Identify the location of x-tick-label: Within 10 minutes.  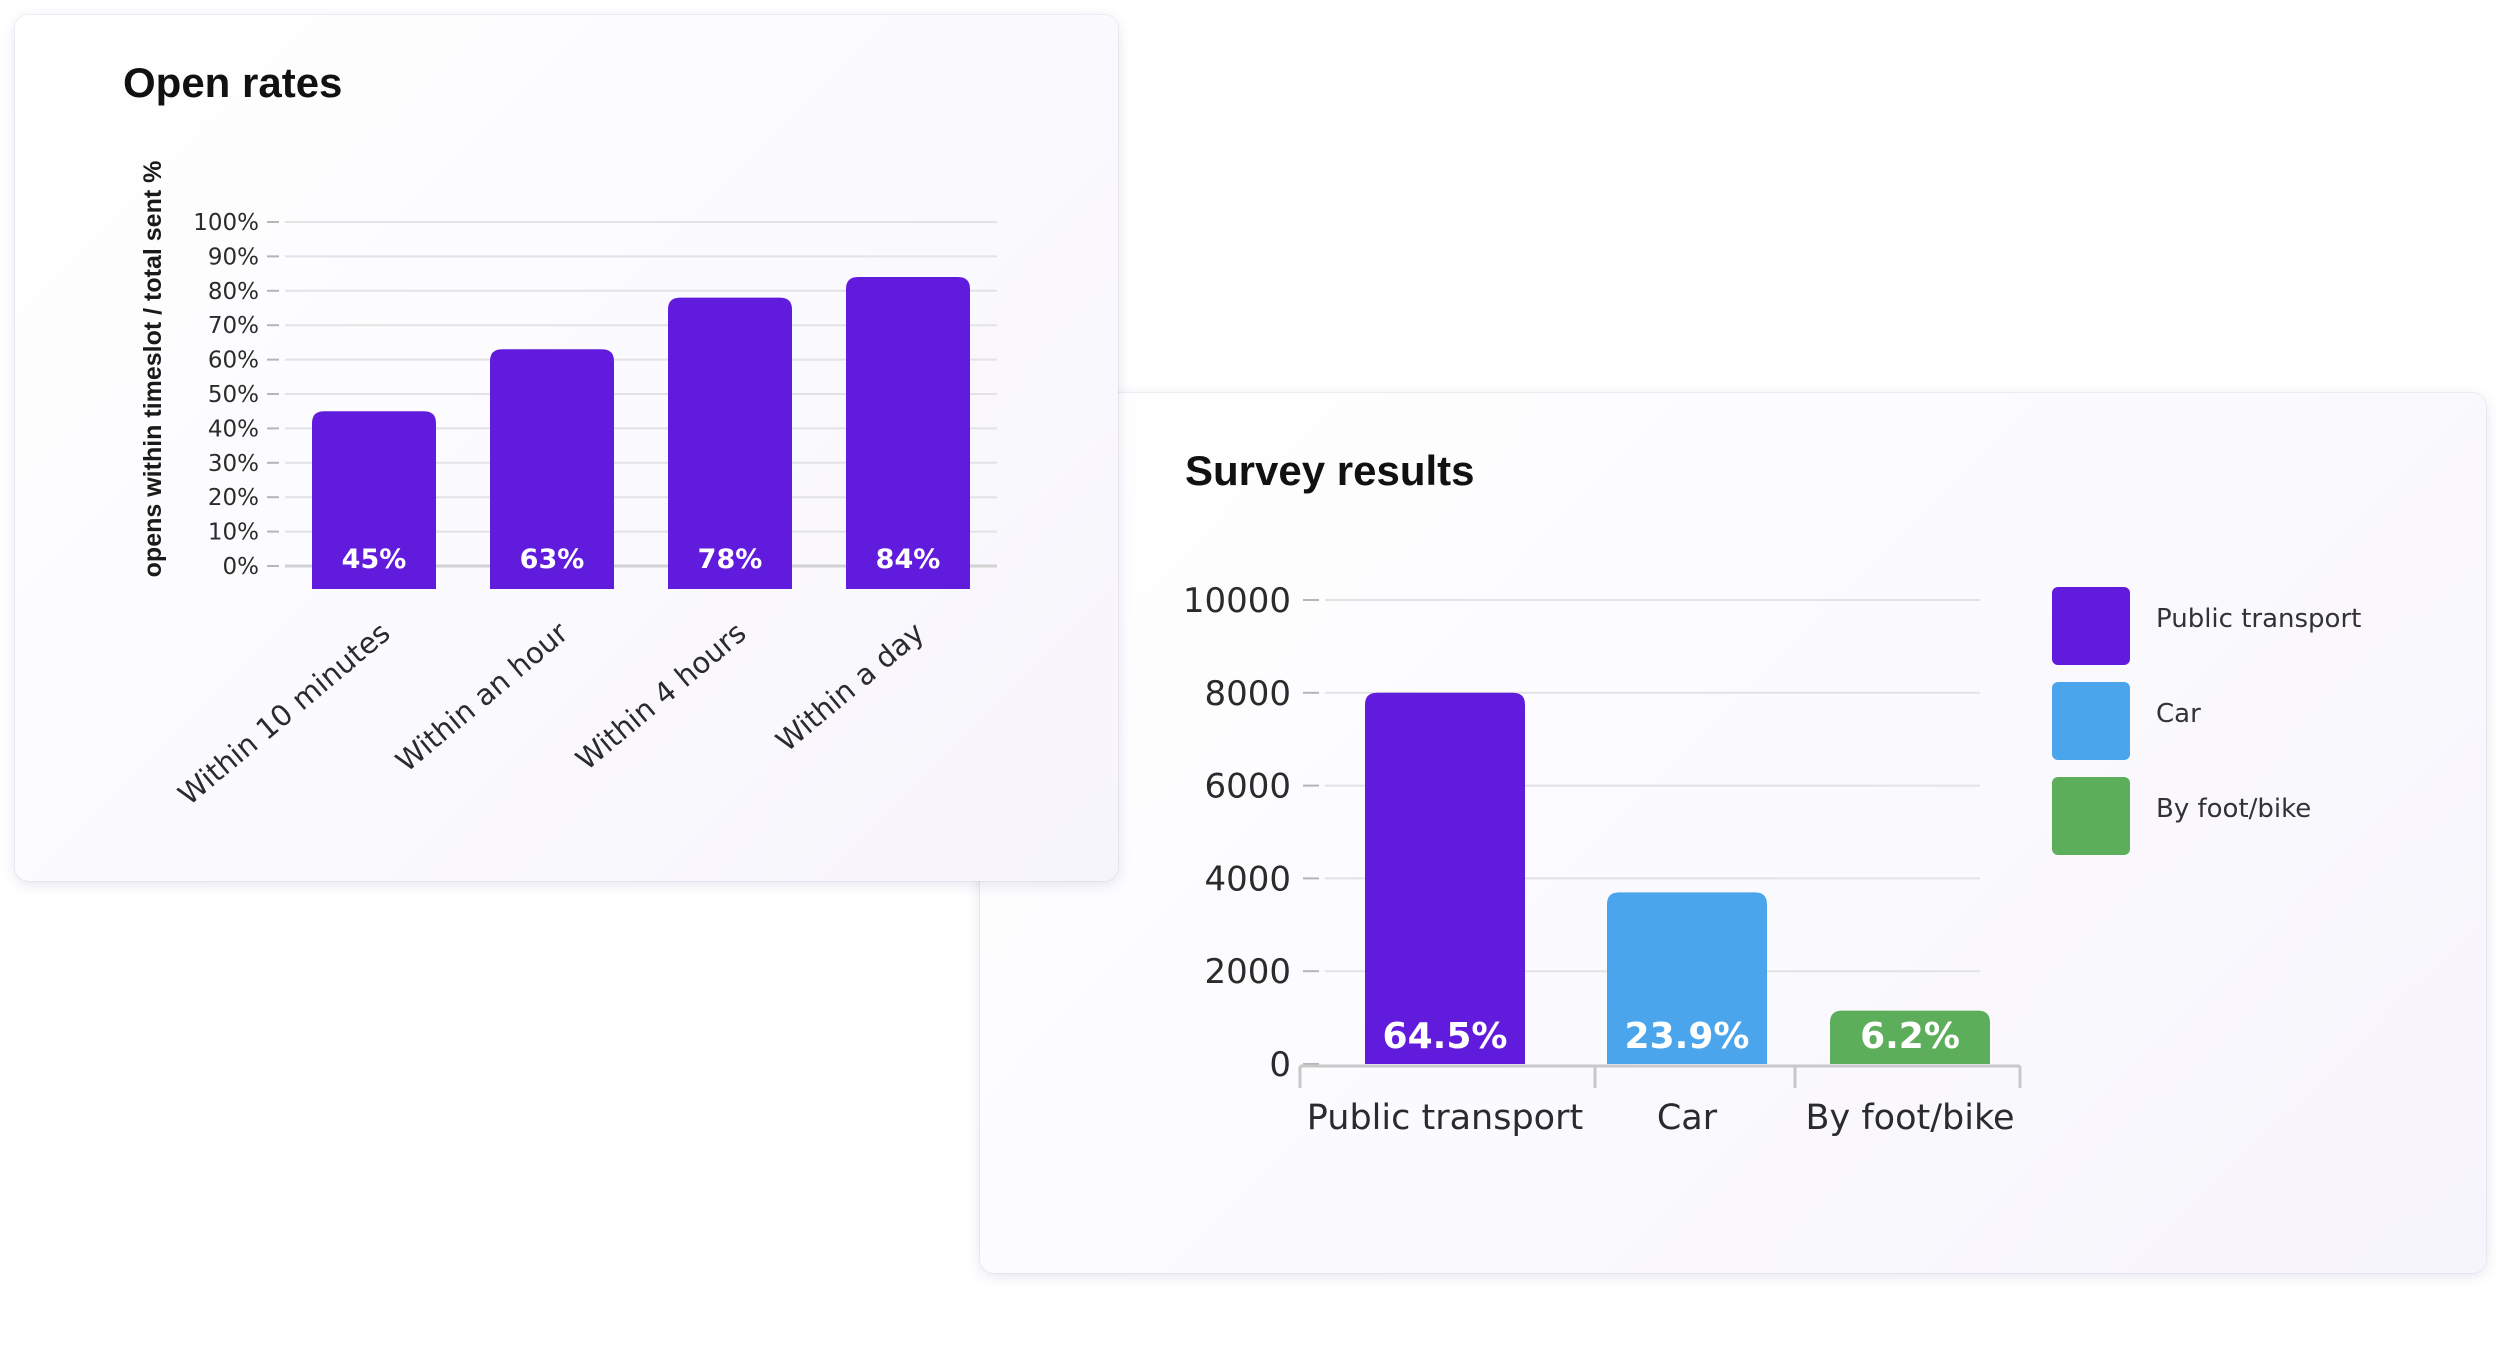
(284, 713).